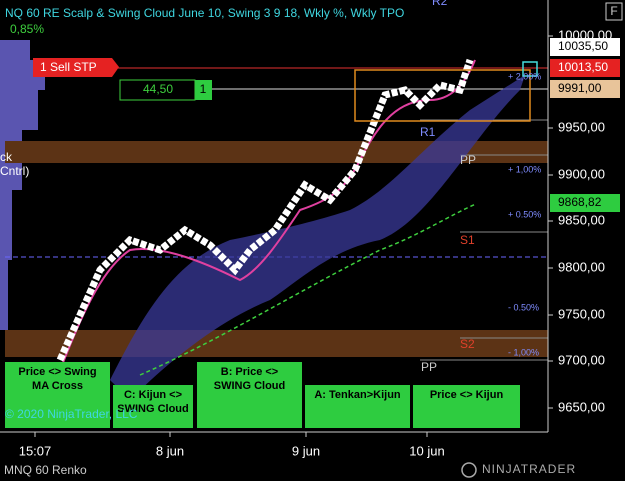 The height and width of the screenshot is (481, 625). What do you see at coordinates (35, 450) in the screenshot?
I see `time-tick-label: 15:07` at bounding box center [35, 450].